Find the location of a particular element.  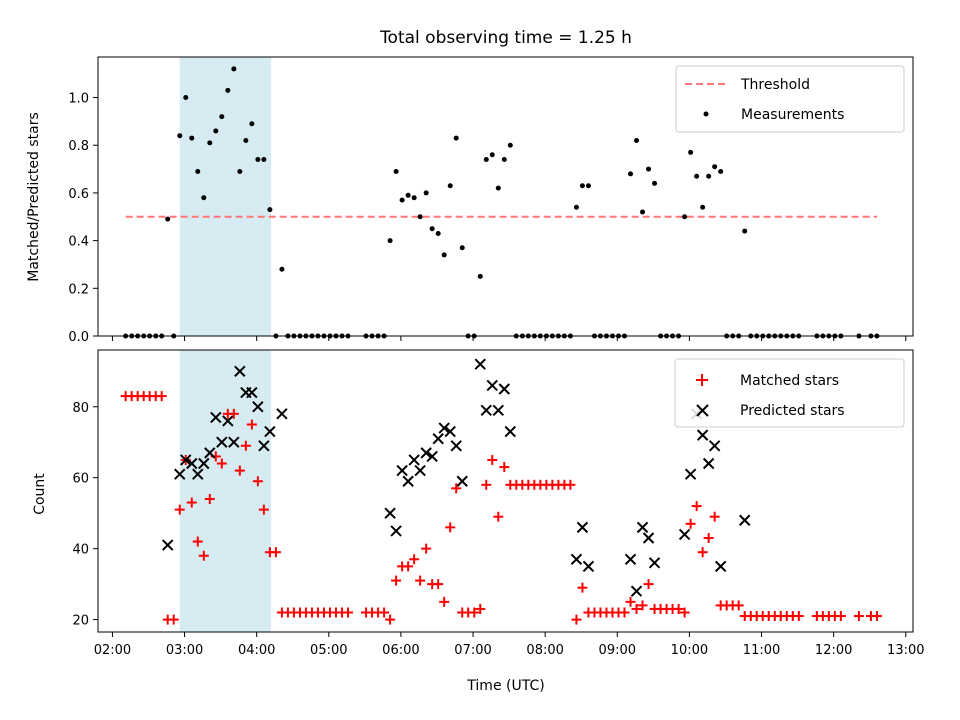

x-axis-label: Time (UTC) is located at coordinates (505, 686).